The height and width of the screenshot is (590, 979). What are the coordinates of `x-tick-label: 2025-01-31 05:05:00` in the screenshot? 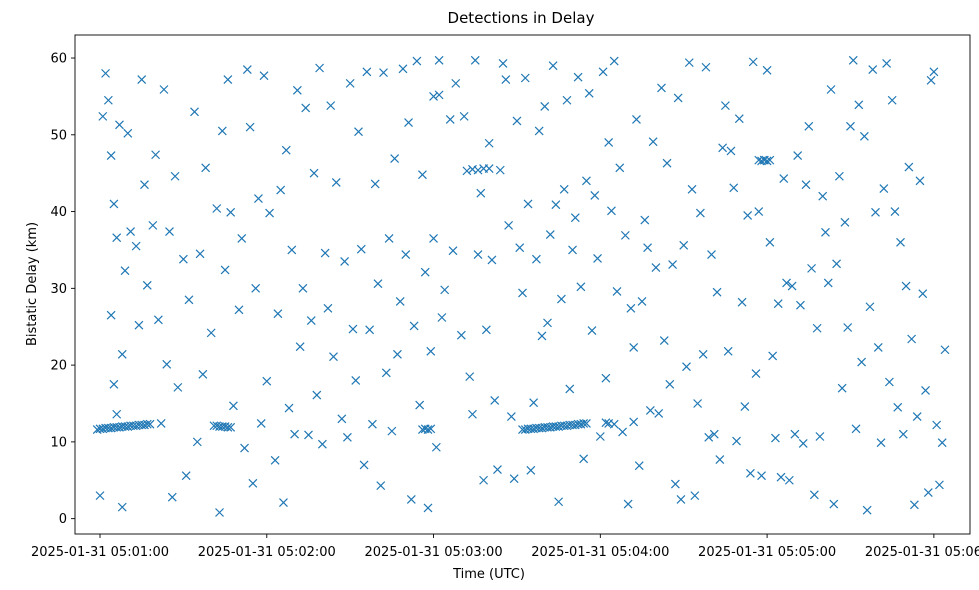 It's located at (767, 552).